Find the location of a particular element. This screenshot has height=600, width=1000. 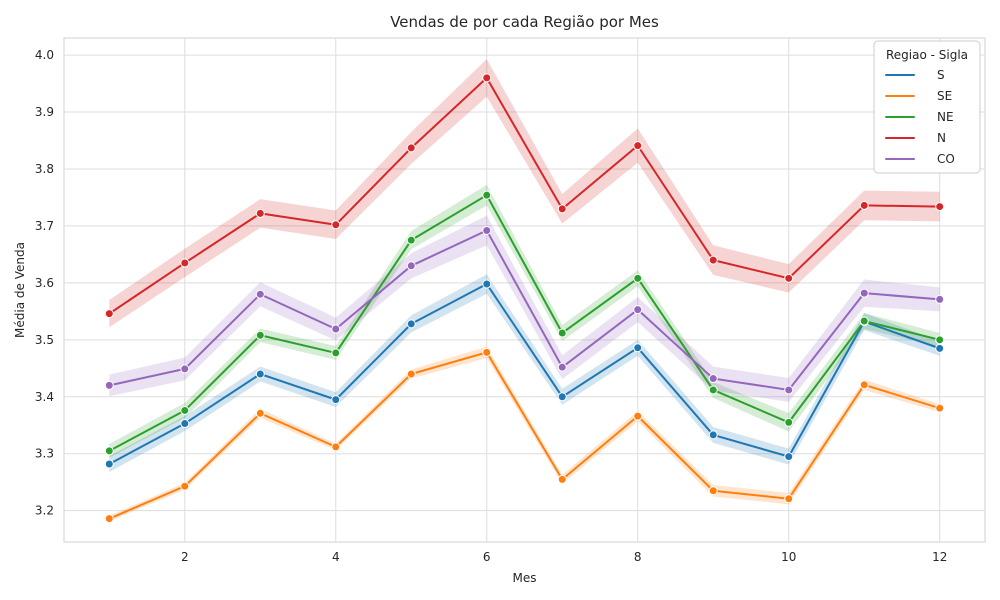

x-tick-label-4: 4 is located at coordinates (336, 557).